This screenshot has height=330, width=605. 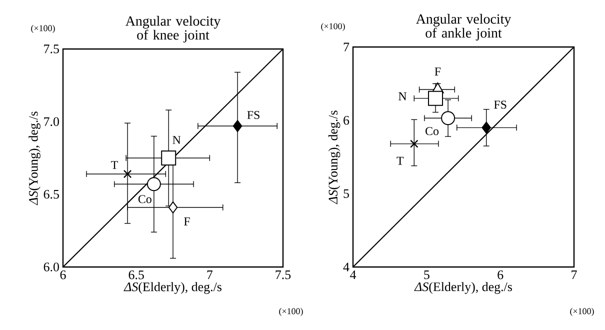 I want to click on x-tick-label: 7.5, so click(x=283, y=275).